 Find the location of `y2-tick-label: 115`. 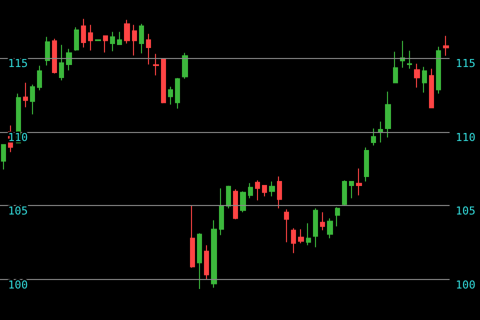

y2-tick-label: 115 is located at coordinates (466, 63).